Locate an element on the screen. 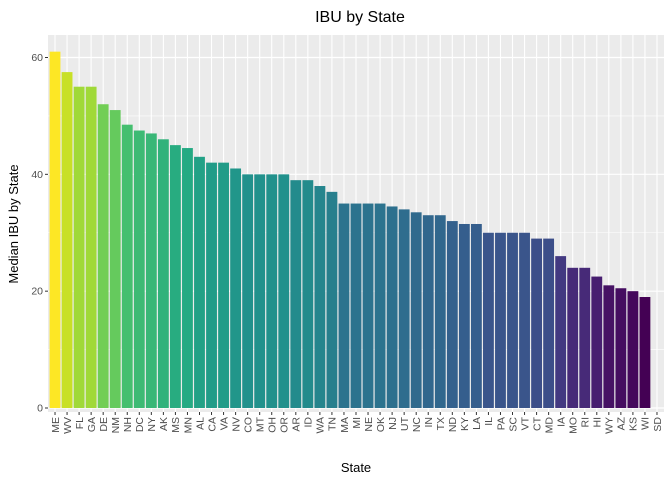  bar-md is located at coordinates (549, 323).